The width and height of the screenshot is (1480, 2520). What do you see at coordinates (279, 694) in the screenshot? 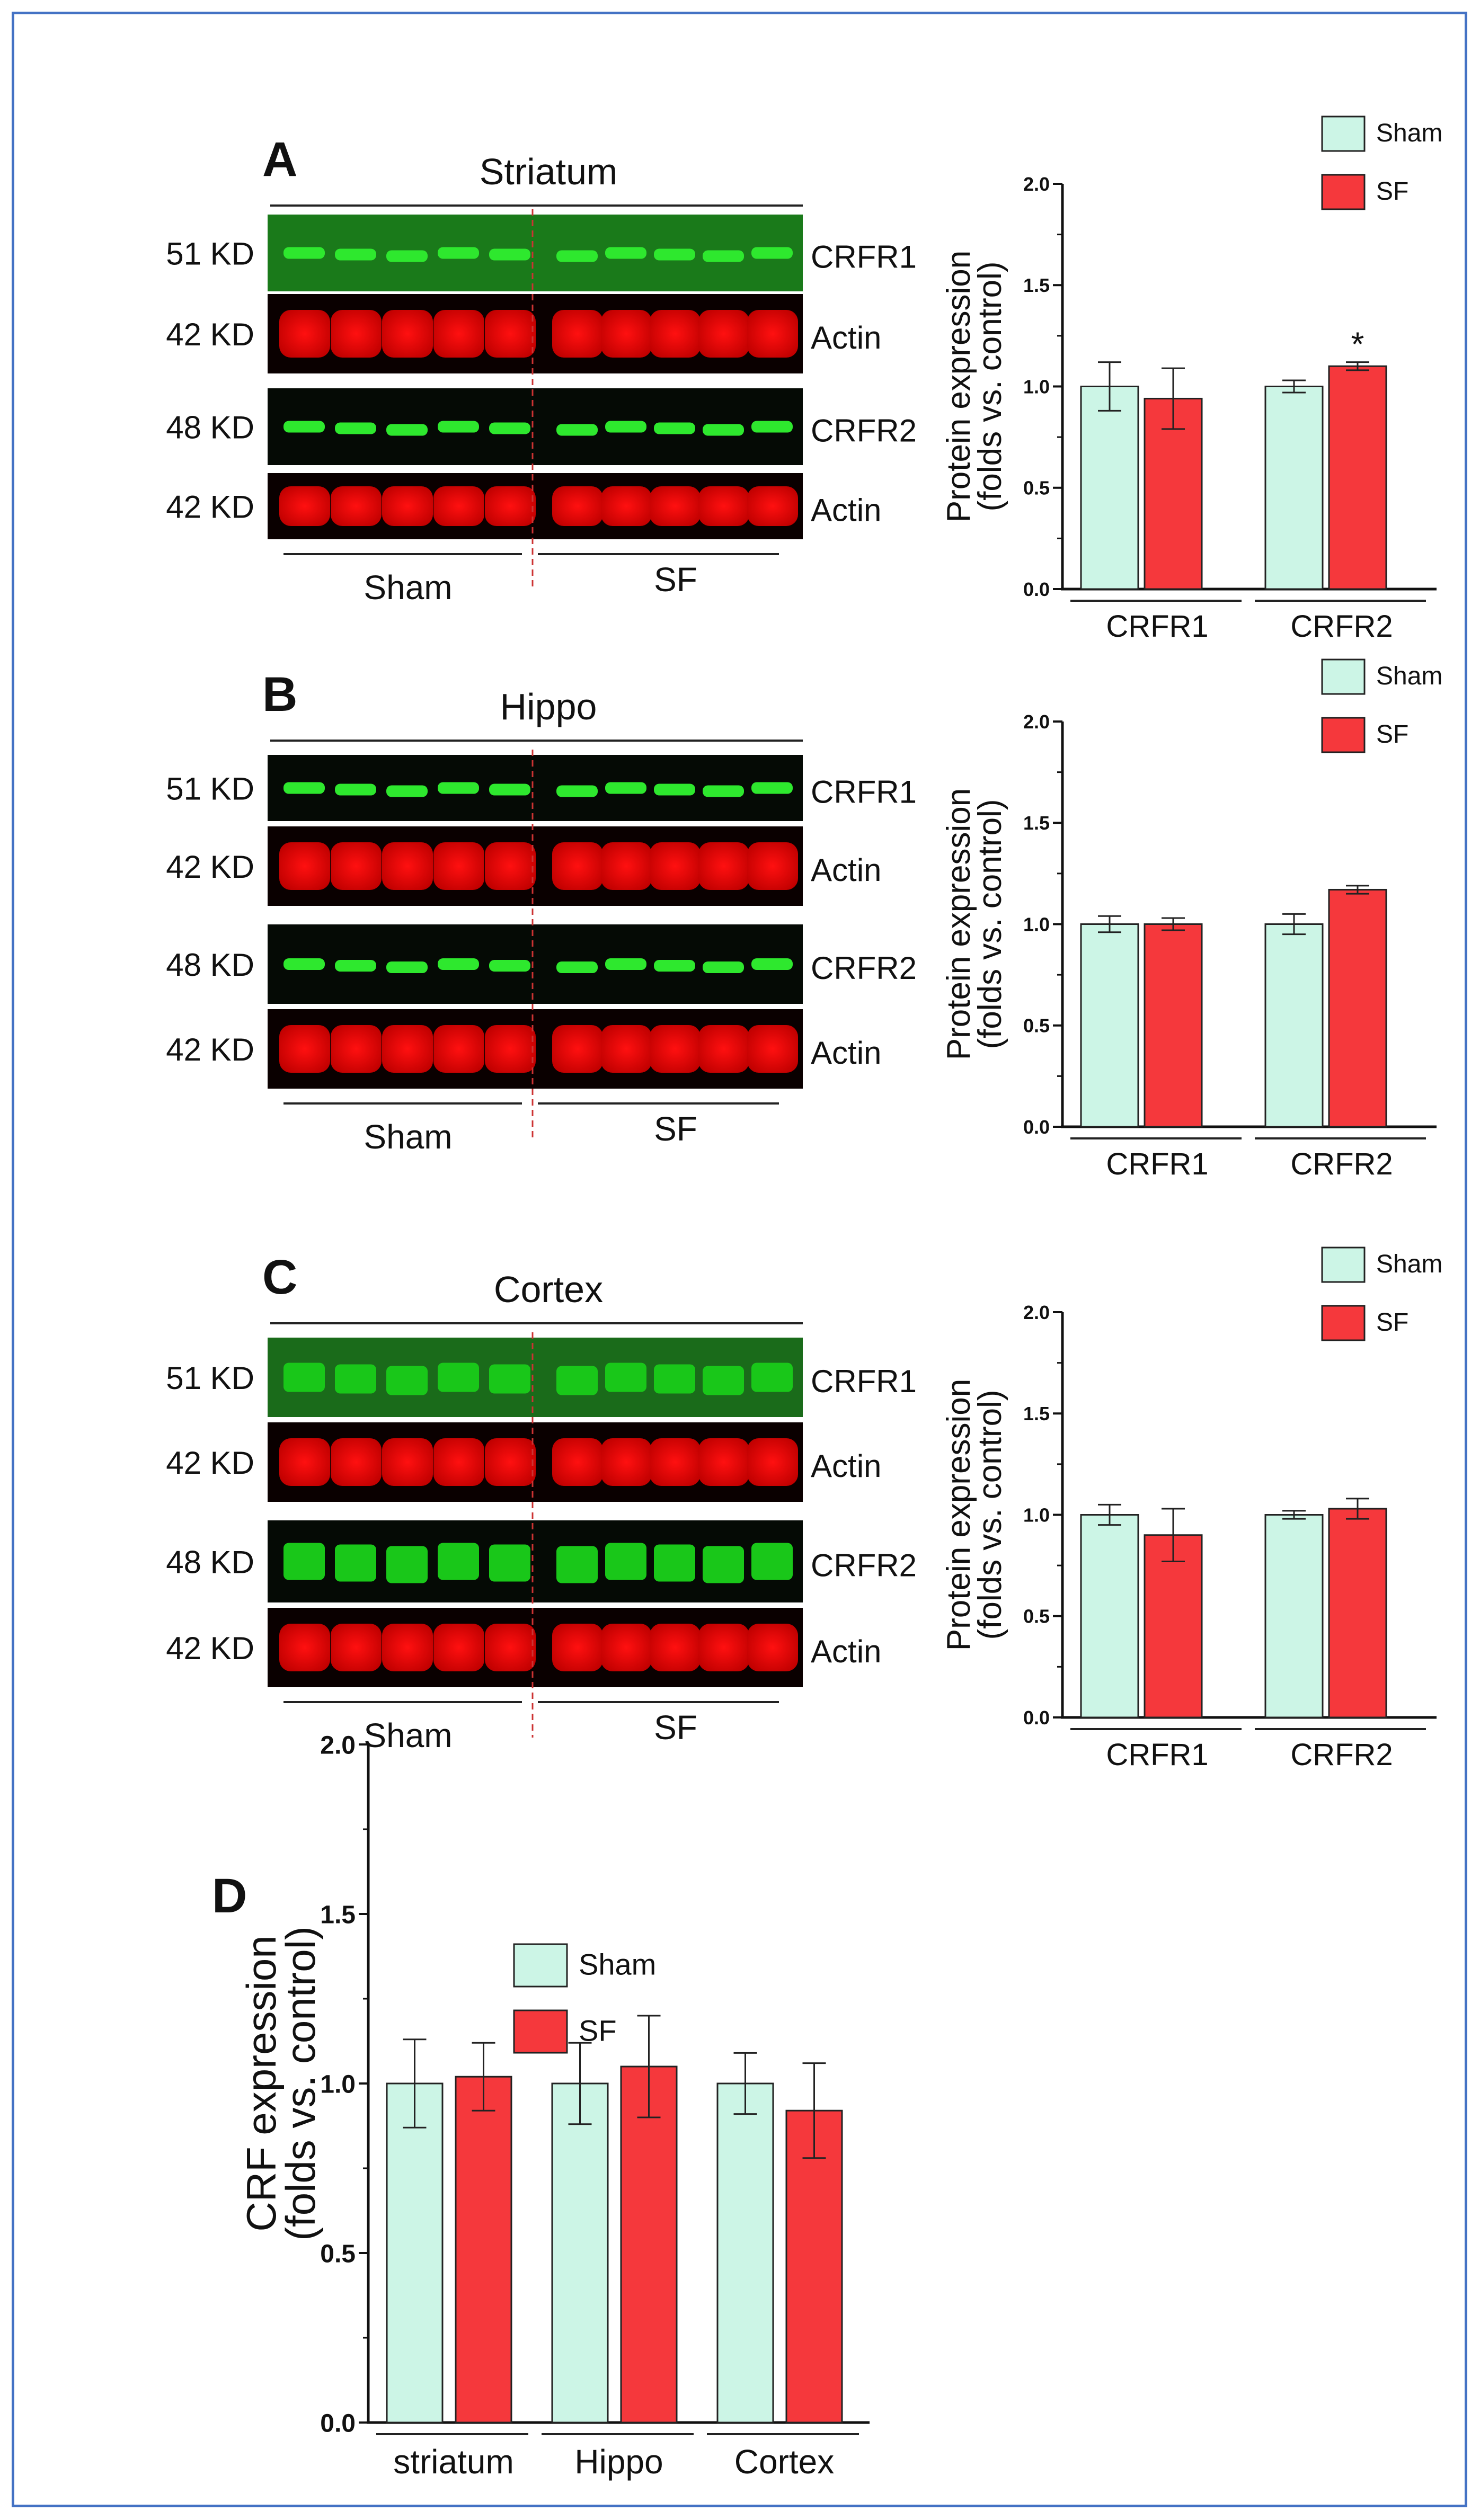
I see `panel-letter: B` at bounding box center [279, 694].